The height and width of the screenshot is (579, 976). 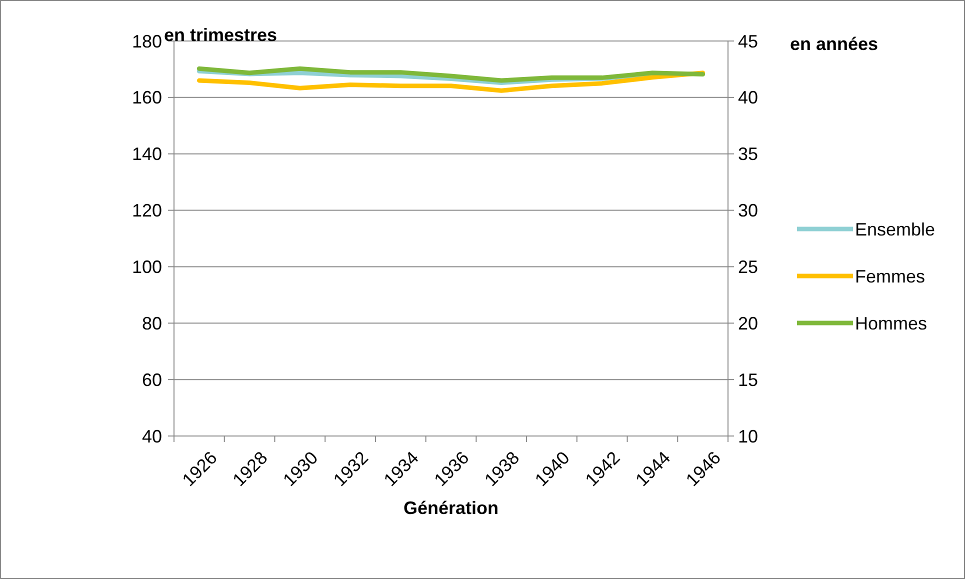 I want to click on legend-label: Femmes, so click(x=890, y=276).